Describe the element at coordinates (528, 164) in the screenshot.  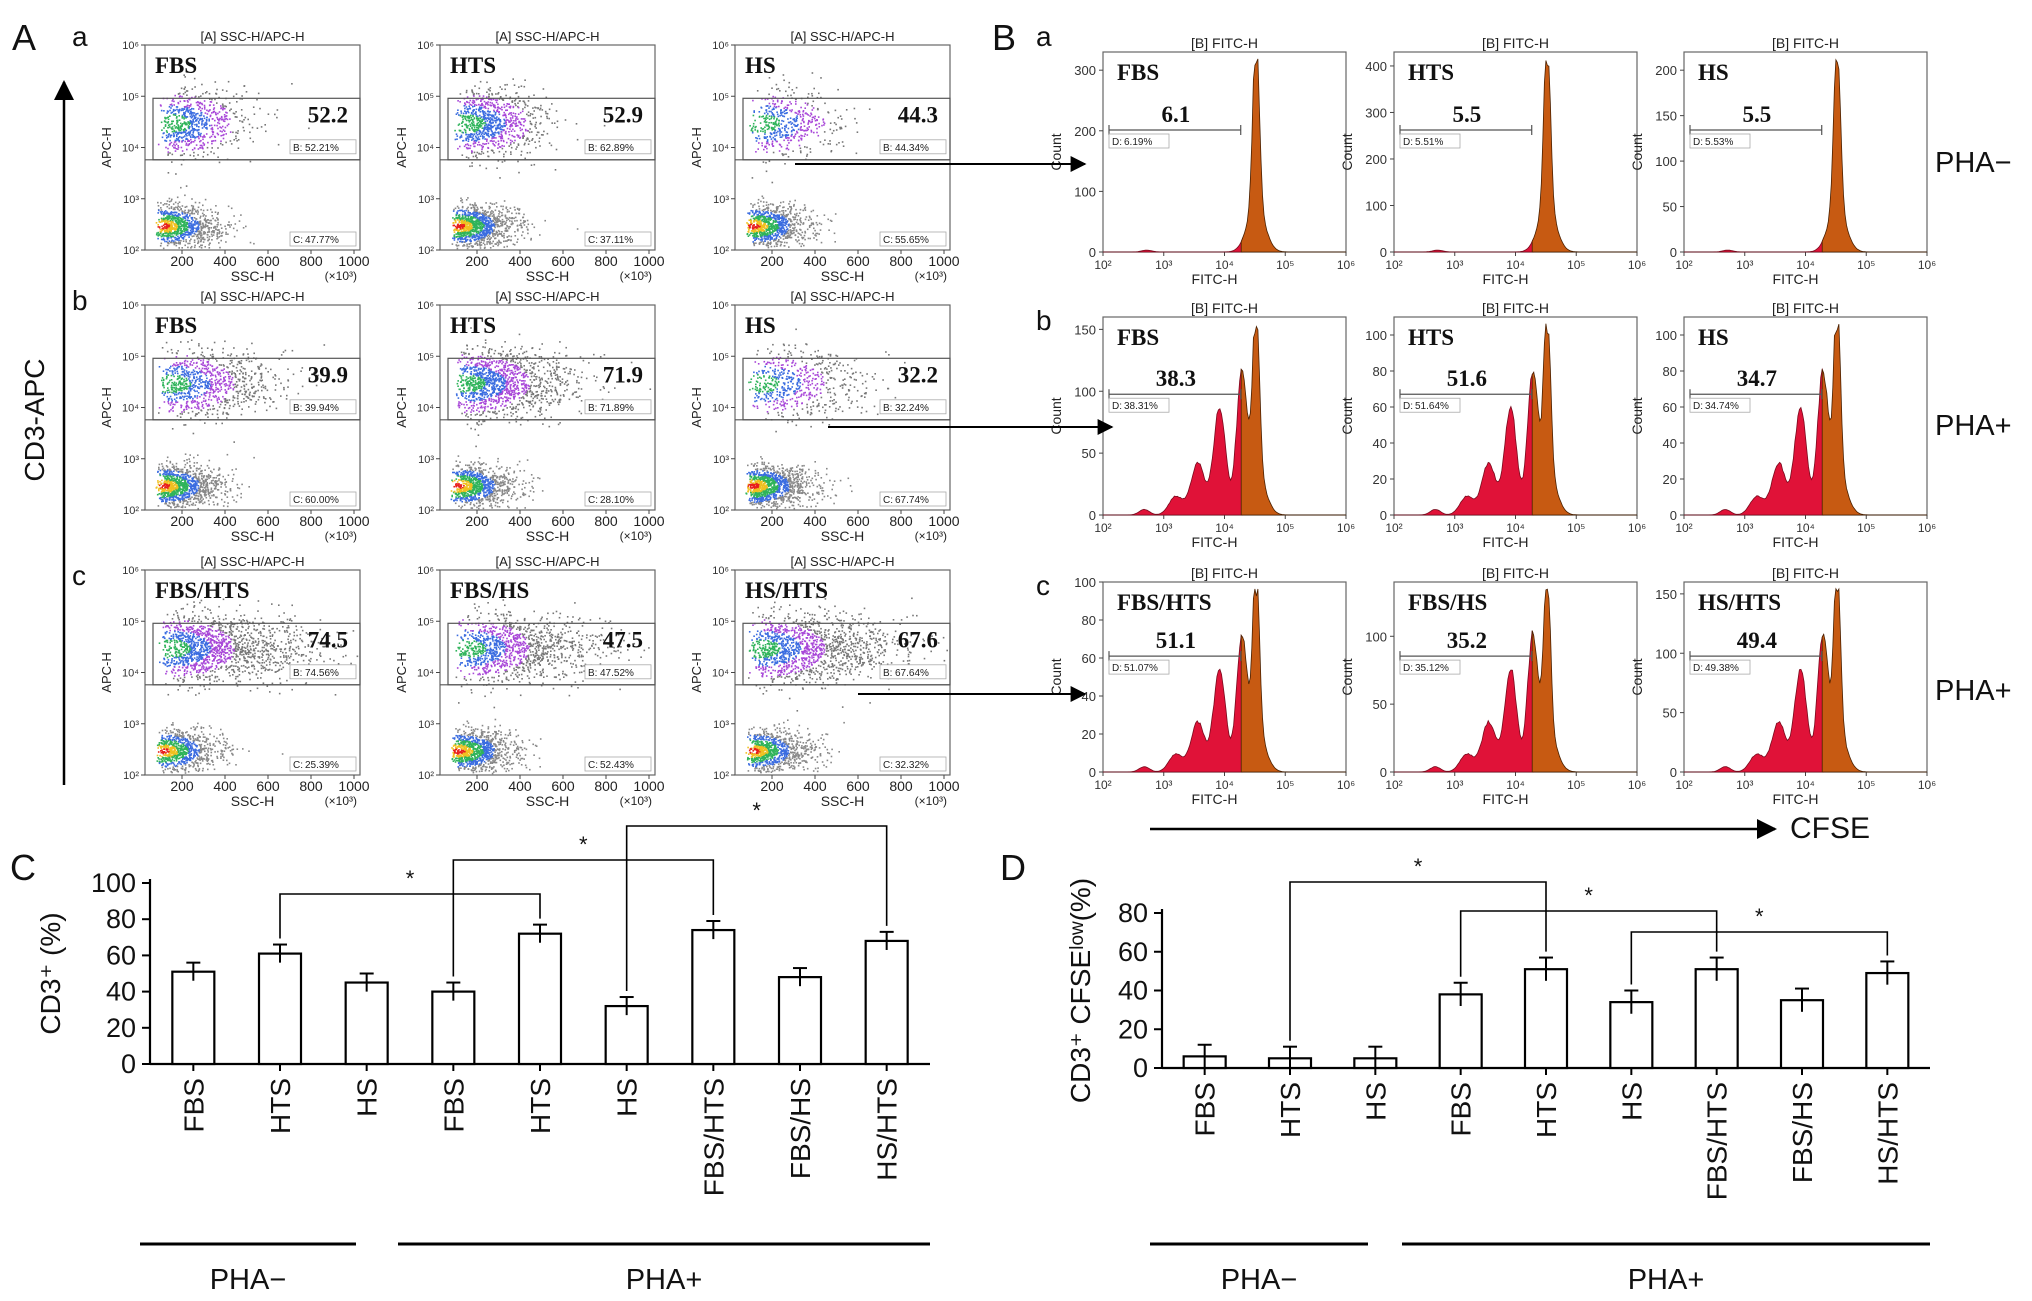
I see `scatter-points` at that location.